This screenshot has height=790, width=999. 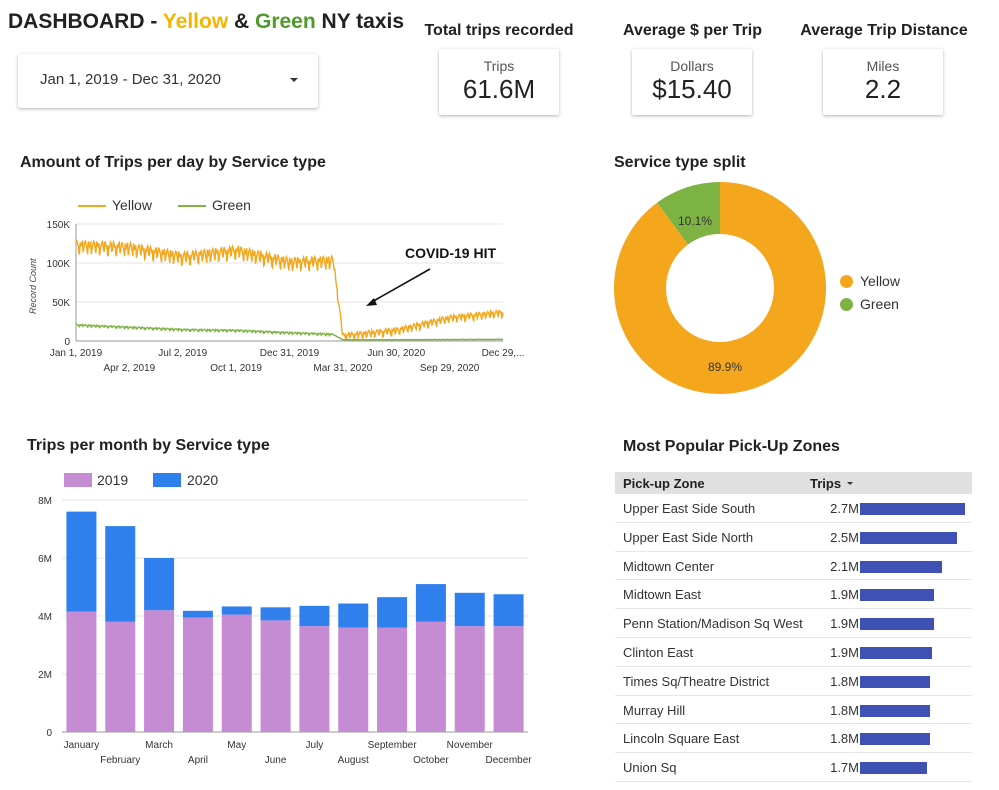 I want to click on kpi-miles-card: Miles 2.2, so click(x=883, y=82).